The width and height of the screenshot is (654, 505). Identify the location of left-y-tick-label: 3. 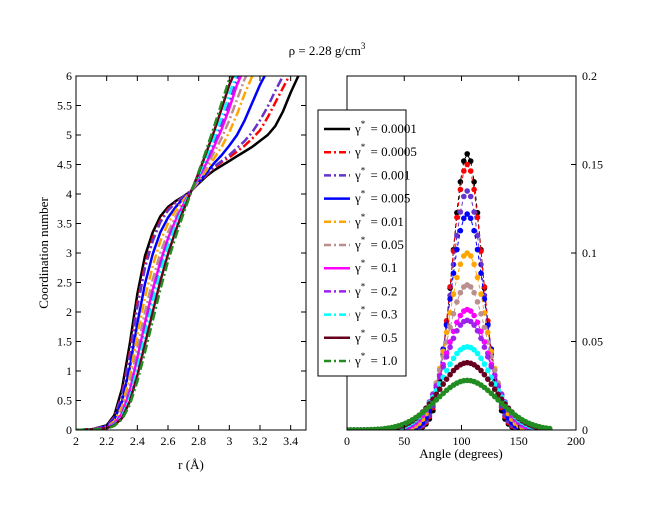
(69, 253).